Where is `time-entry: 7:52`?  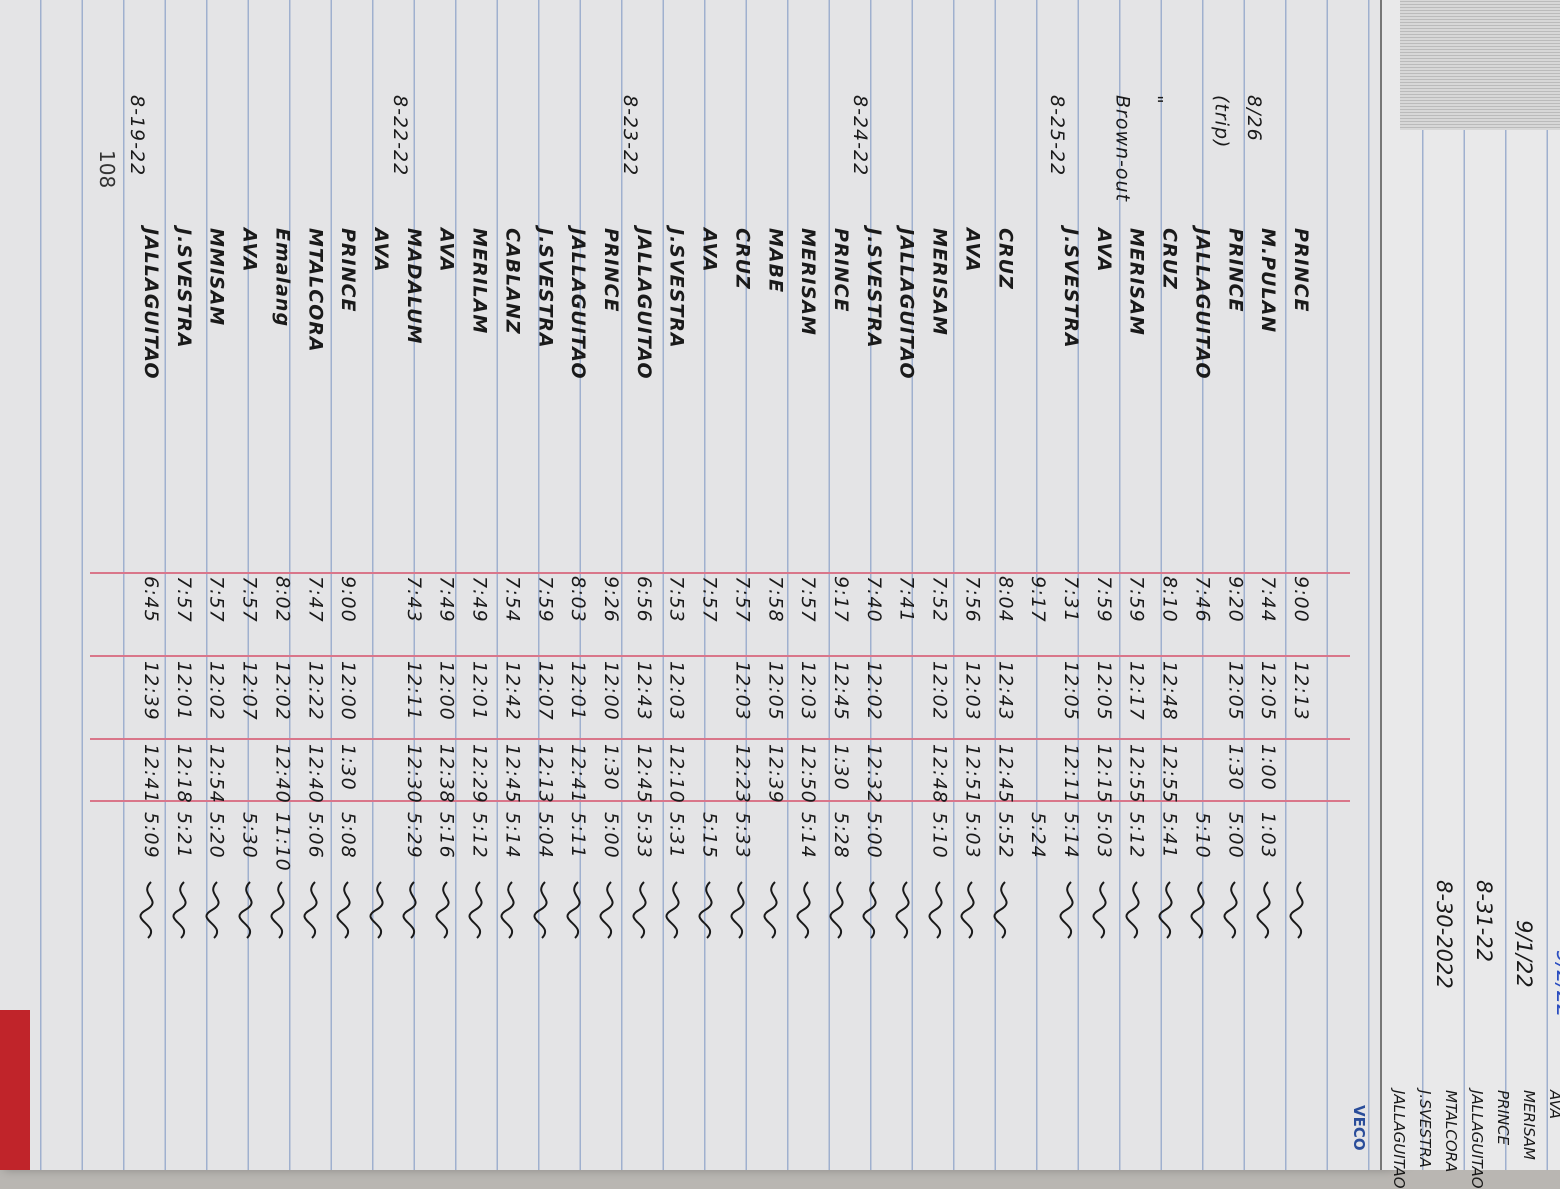 time-entry: 7:52 is located at coordinates (939, 599).